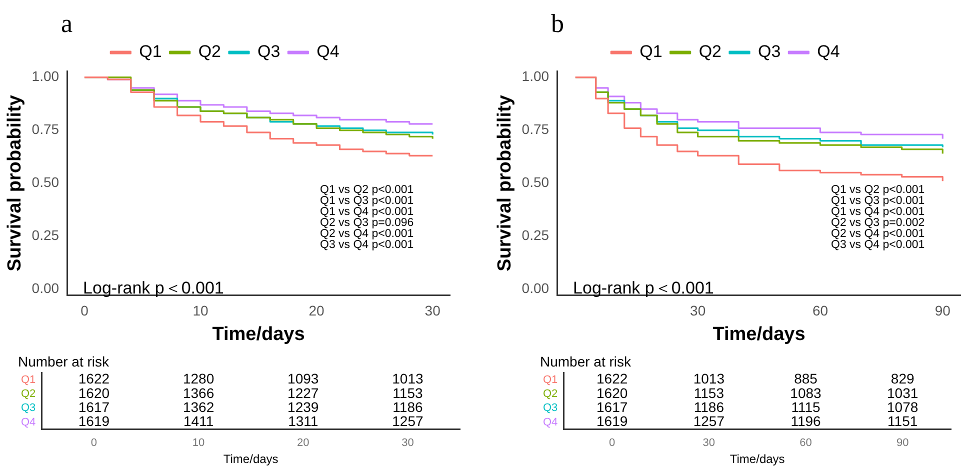  I want to click on data-label: 1411, so click(198, 421).